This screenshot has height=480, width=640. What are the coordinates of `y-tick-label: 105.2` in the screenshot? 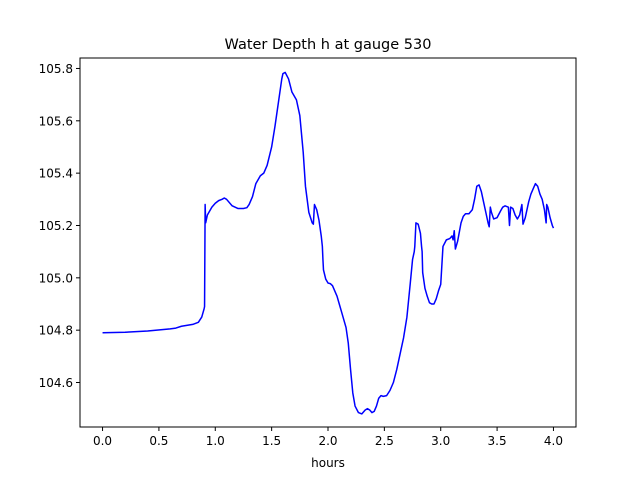 It's located at (56, 226).